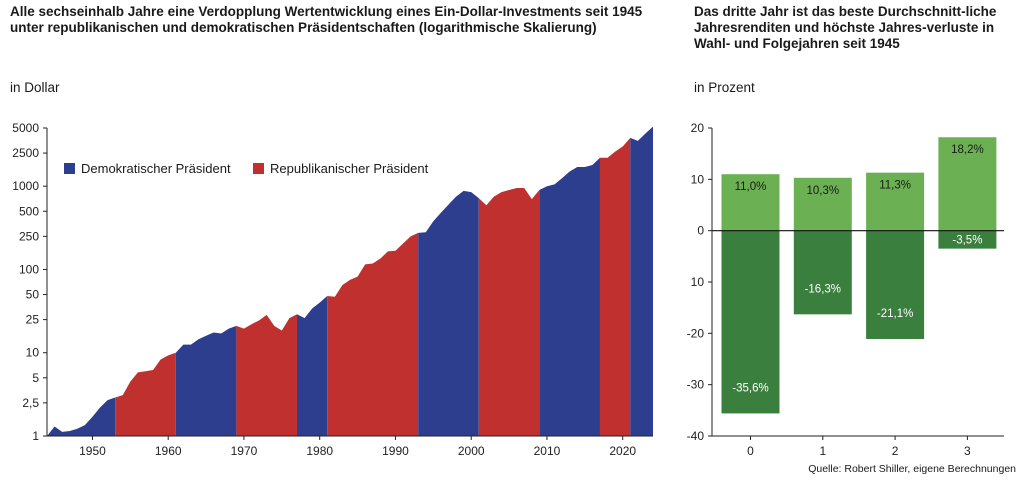  Describe the element at coordinates (69, 168) in the screenshot. I see `legend-swatch-democratic` at that location.